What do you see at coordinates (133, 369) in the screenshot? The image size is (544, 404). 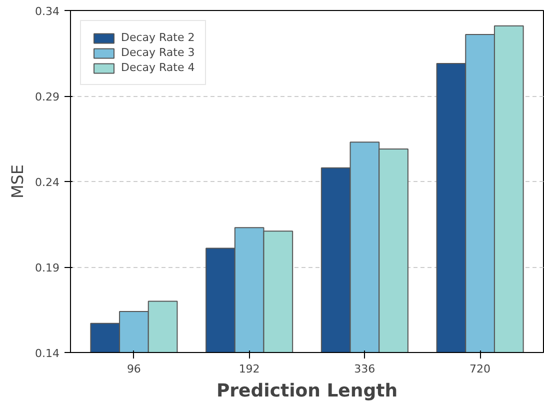 I see `x-tick-label: 96` at bounding box center [133, 369].